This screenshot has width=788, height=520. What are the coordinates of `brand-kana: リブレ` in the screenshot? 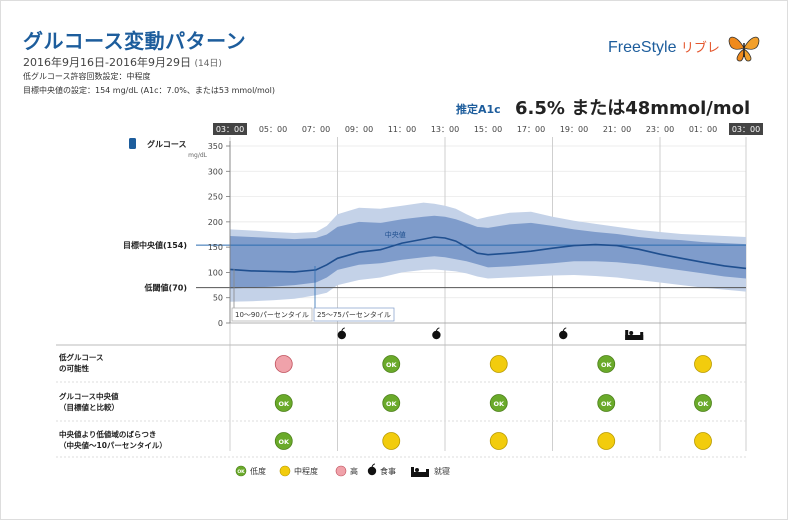 It's located at (700, 47).